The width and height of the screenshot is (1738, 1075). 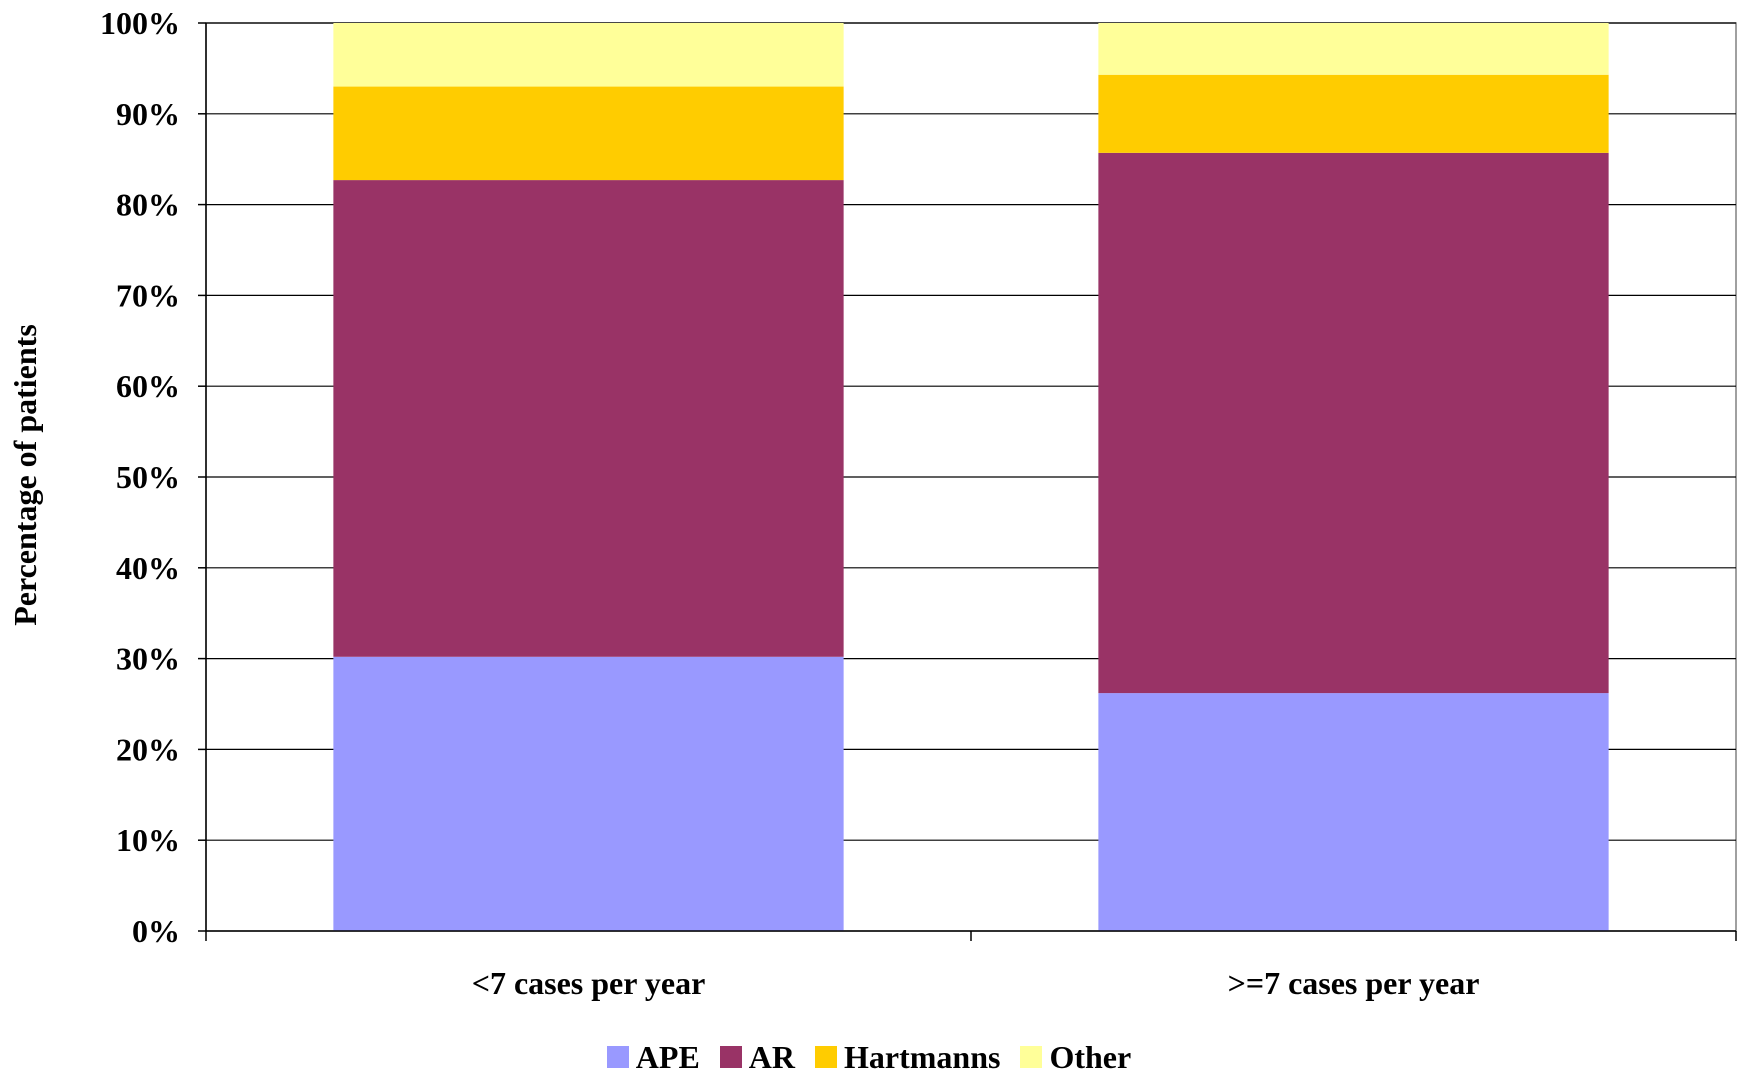 I want to click on legend-label: AR, so click(x=771, y=1057).